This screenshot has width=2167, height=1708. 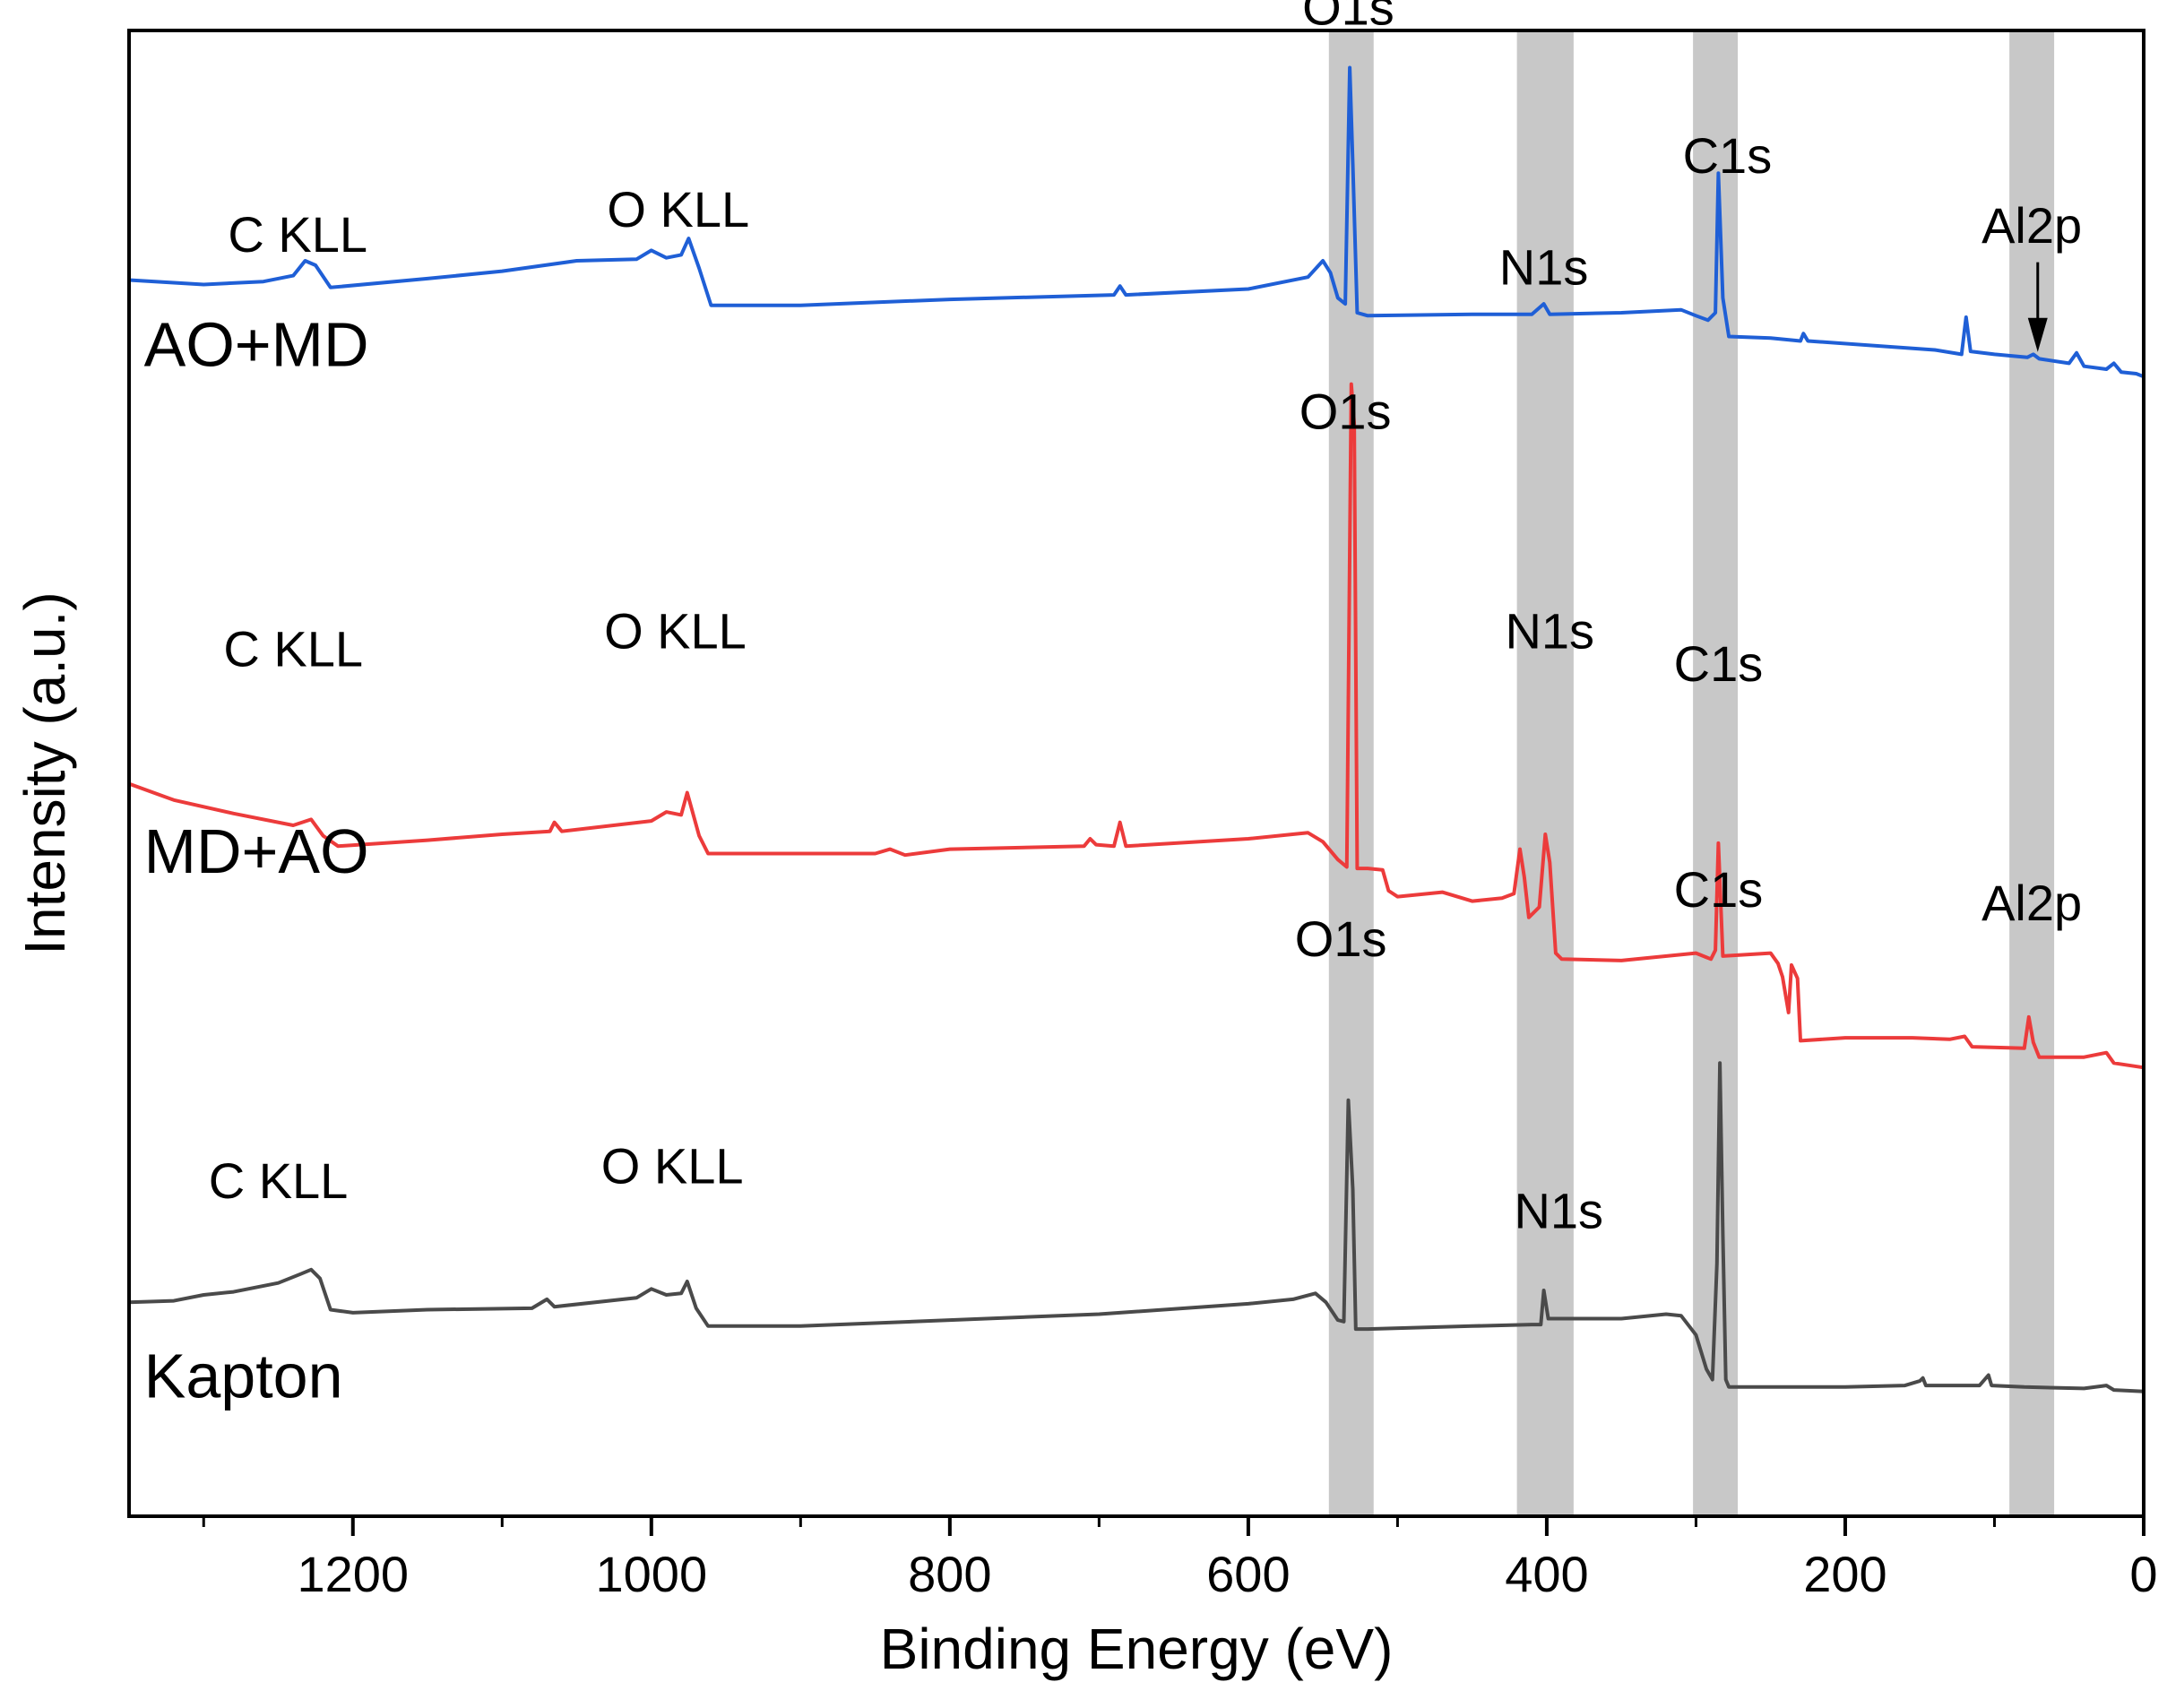 I want to click on x-tick-label: 1000, so click(x=652, y=1574).